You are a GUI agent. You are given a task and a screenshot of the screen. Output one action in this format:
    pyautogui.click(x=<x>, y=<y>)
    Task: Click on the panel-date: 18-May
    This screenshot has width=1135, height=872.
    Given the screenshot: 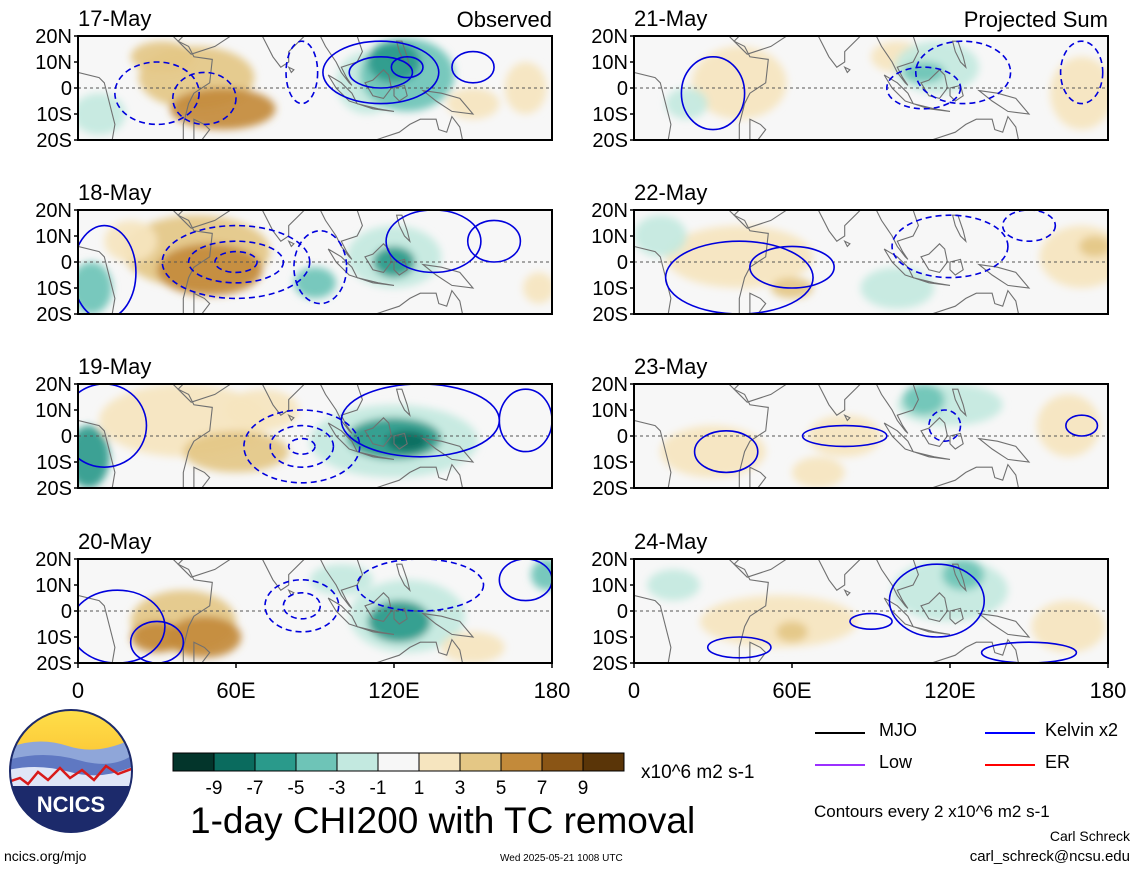 What is the action you would take?
    pyautogui.click(x=114, y=192)
    